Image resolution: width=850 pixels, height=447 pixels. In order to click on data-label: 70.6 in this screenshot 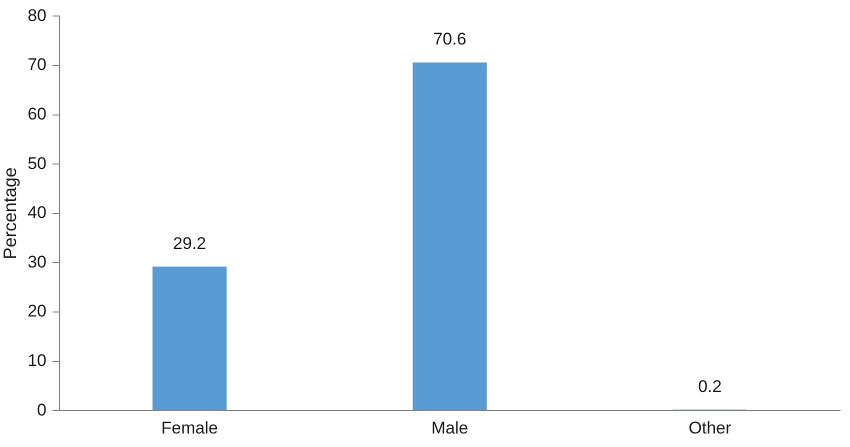, I will do `click(449, 39)`.